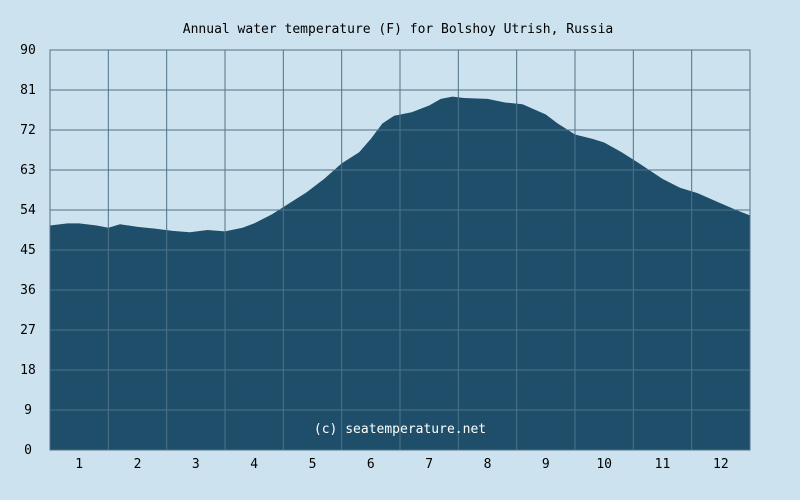 The height and width of the screenshot is (500, 800). I want to click on y-tick-label: 18, so click(28, 370).